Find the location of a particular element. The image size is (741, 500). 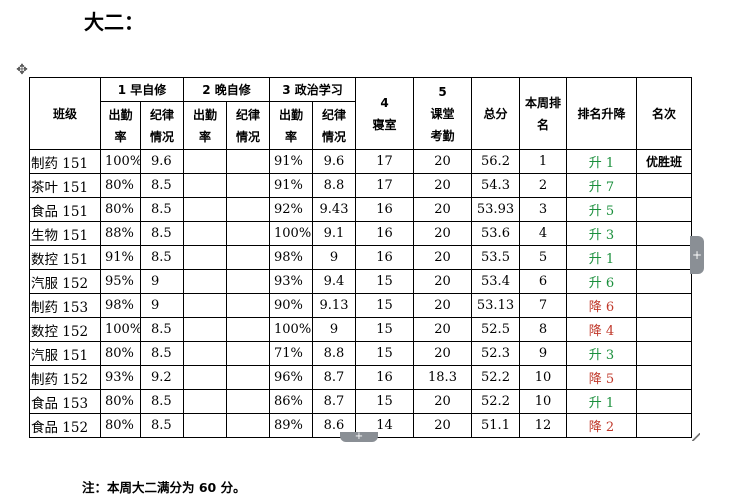

table-row: 食品 153 80% 8.5 86% 8.7 15 20 52.2 10 升 1 is located at coordinates (360, 401).